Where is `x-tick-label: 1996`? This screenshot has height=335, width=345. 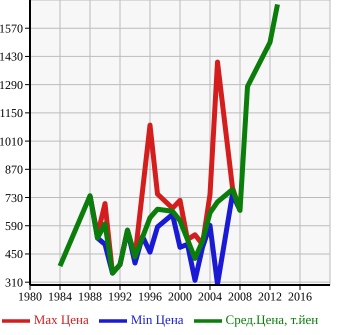
x-tick-label: 1996 is located at coordinates (150, 297).